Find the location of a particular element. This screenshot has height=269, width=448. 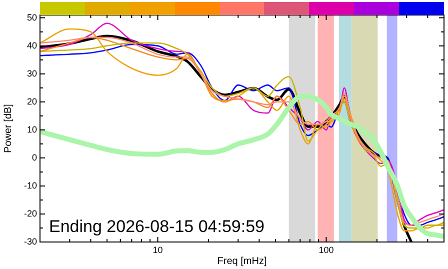

y-tick-label: -10 is located at coordinates (30, 185).